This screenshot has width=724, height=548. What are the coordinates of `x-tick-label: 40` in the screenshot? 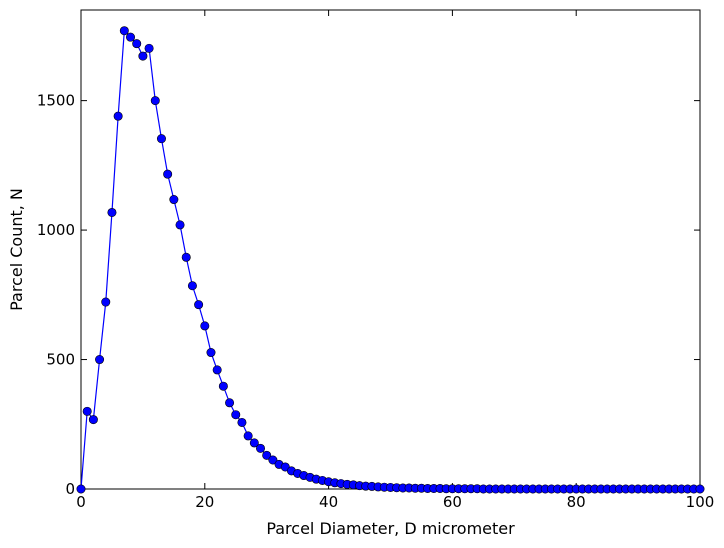 It's located at (328, 502).